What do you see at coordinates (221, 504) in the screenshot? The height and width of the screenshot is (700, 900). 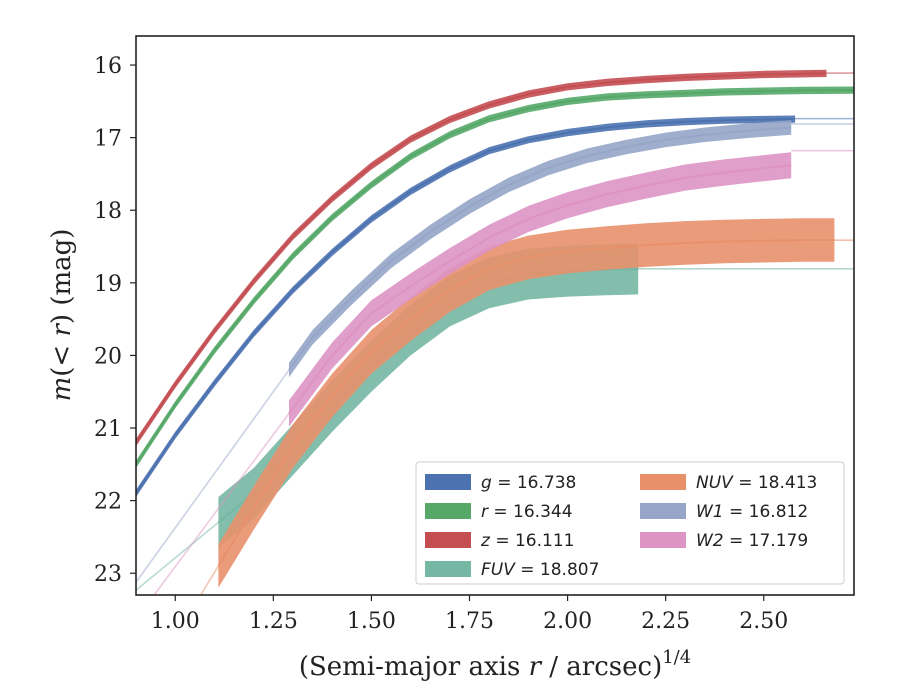 I see `series-w2-extrapolation` at bounding box center [221, 504].